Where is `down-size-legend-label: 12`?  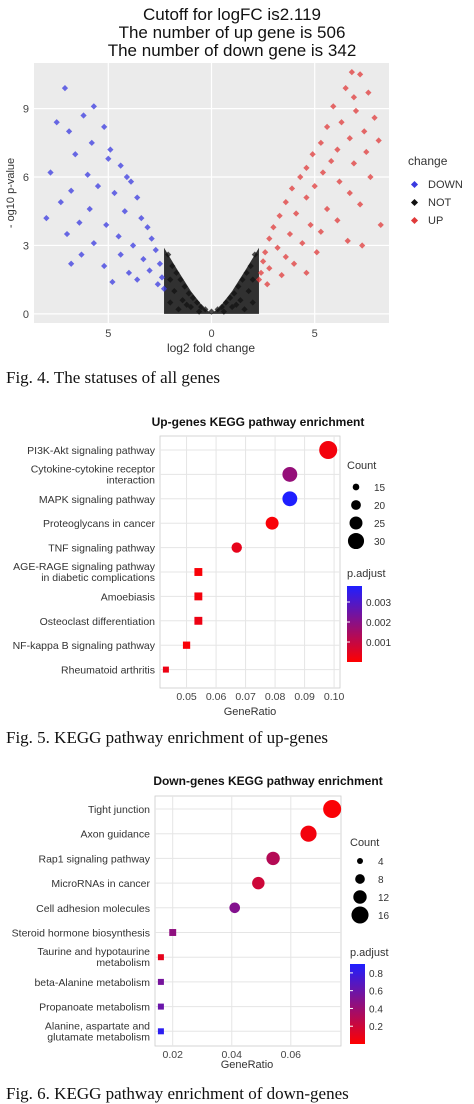
down-size-legend-label: 12 is located at coordinates (384, 898).